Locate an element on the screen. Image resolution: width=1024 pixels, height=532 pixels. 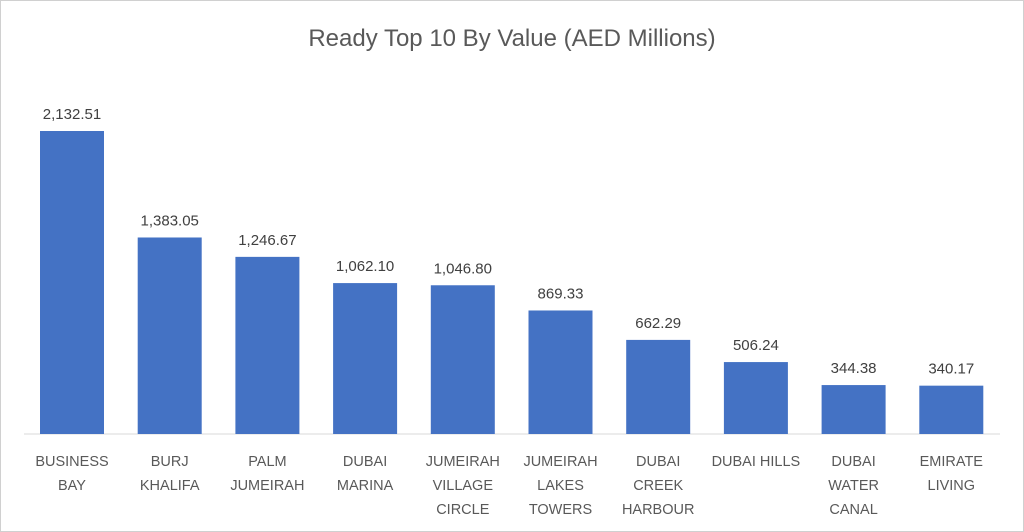
data-label: 869.33 is located at coordinates (561, 293).